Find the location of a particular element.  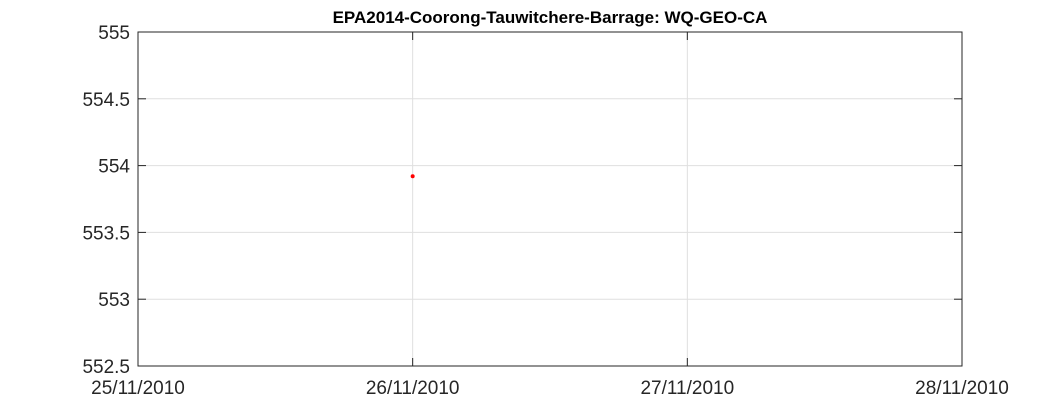

y-tick-label: 553.5 is located at coordinates (106, 233).